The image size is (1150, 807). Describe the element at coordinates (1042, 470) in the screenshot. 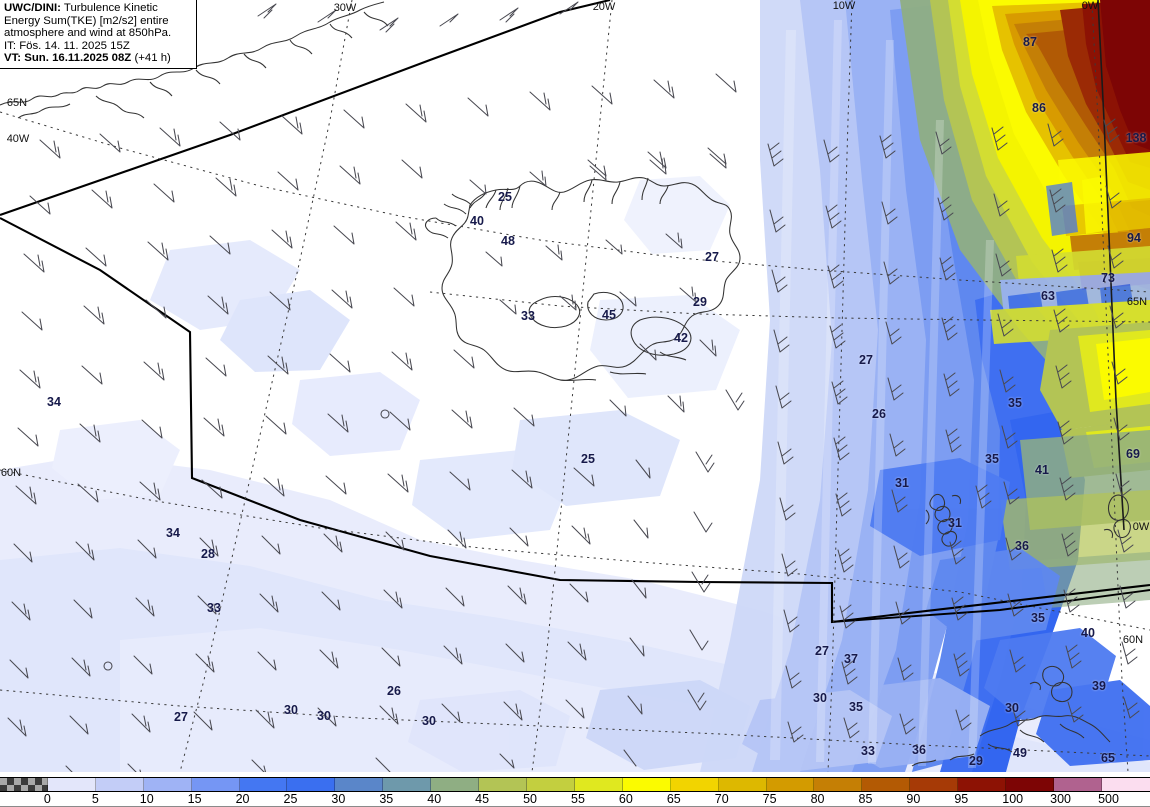

I see `tke-value-label: 41` at that location.